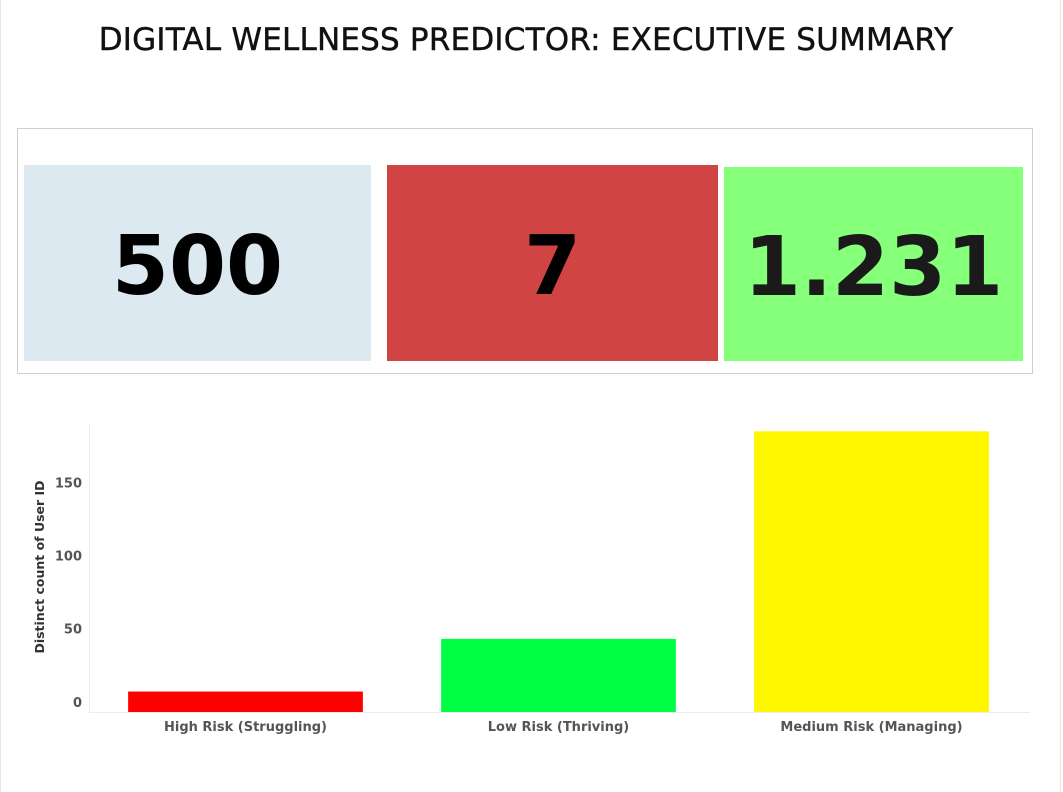  I want to click on kpi-card-high-risk: 7, so click(552, 263).